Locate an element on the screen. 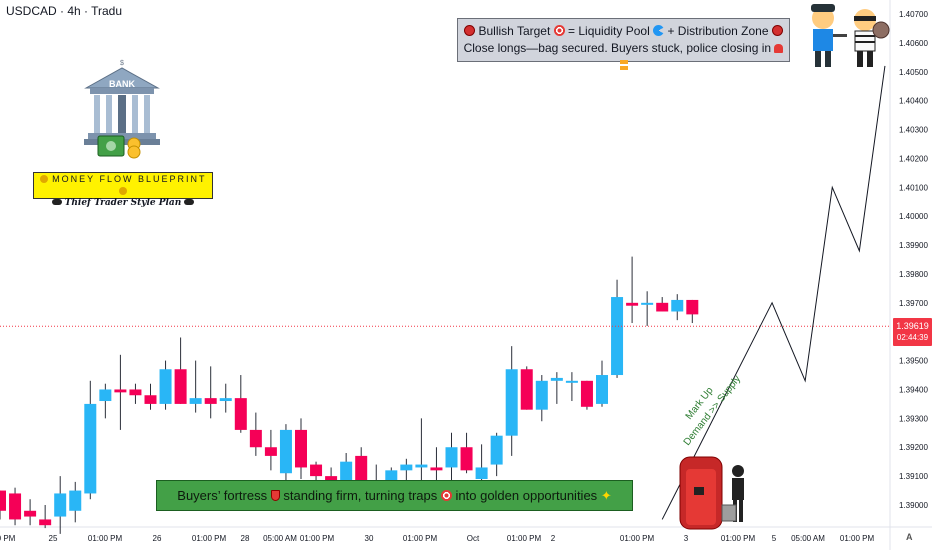  bottom-banner-text-2: standing firm, turning traps is located at coordinates (360, 495).